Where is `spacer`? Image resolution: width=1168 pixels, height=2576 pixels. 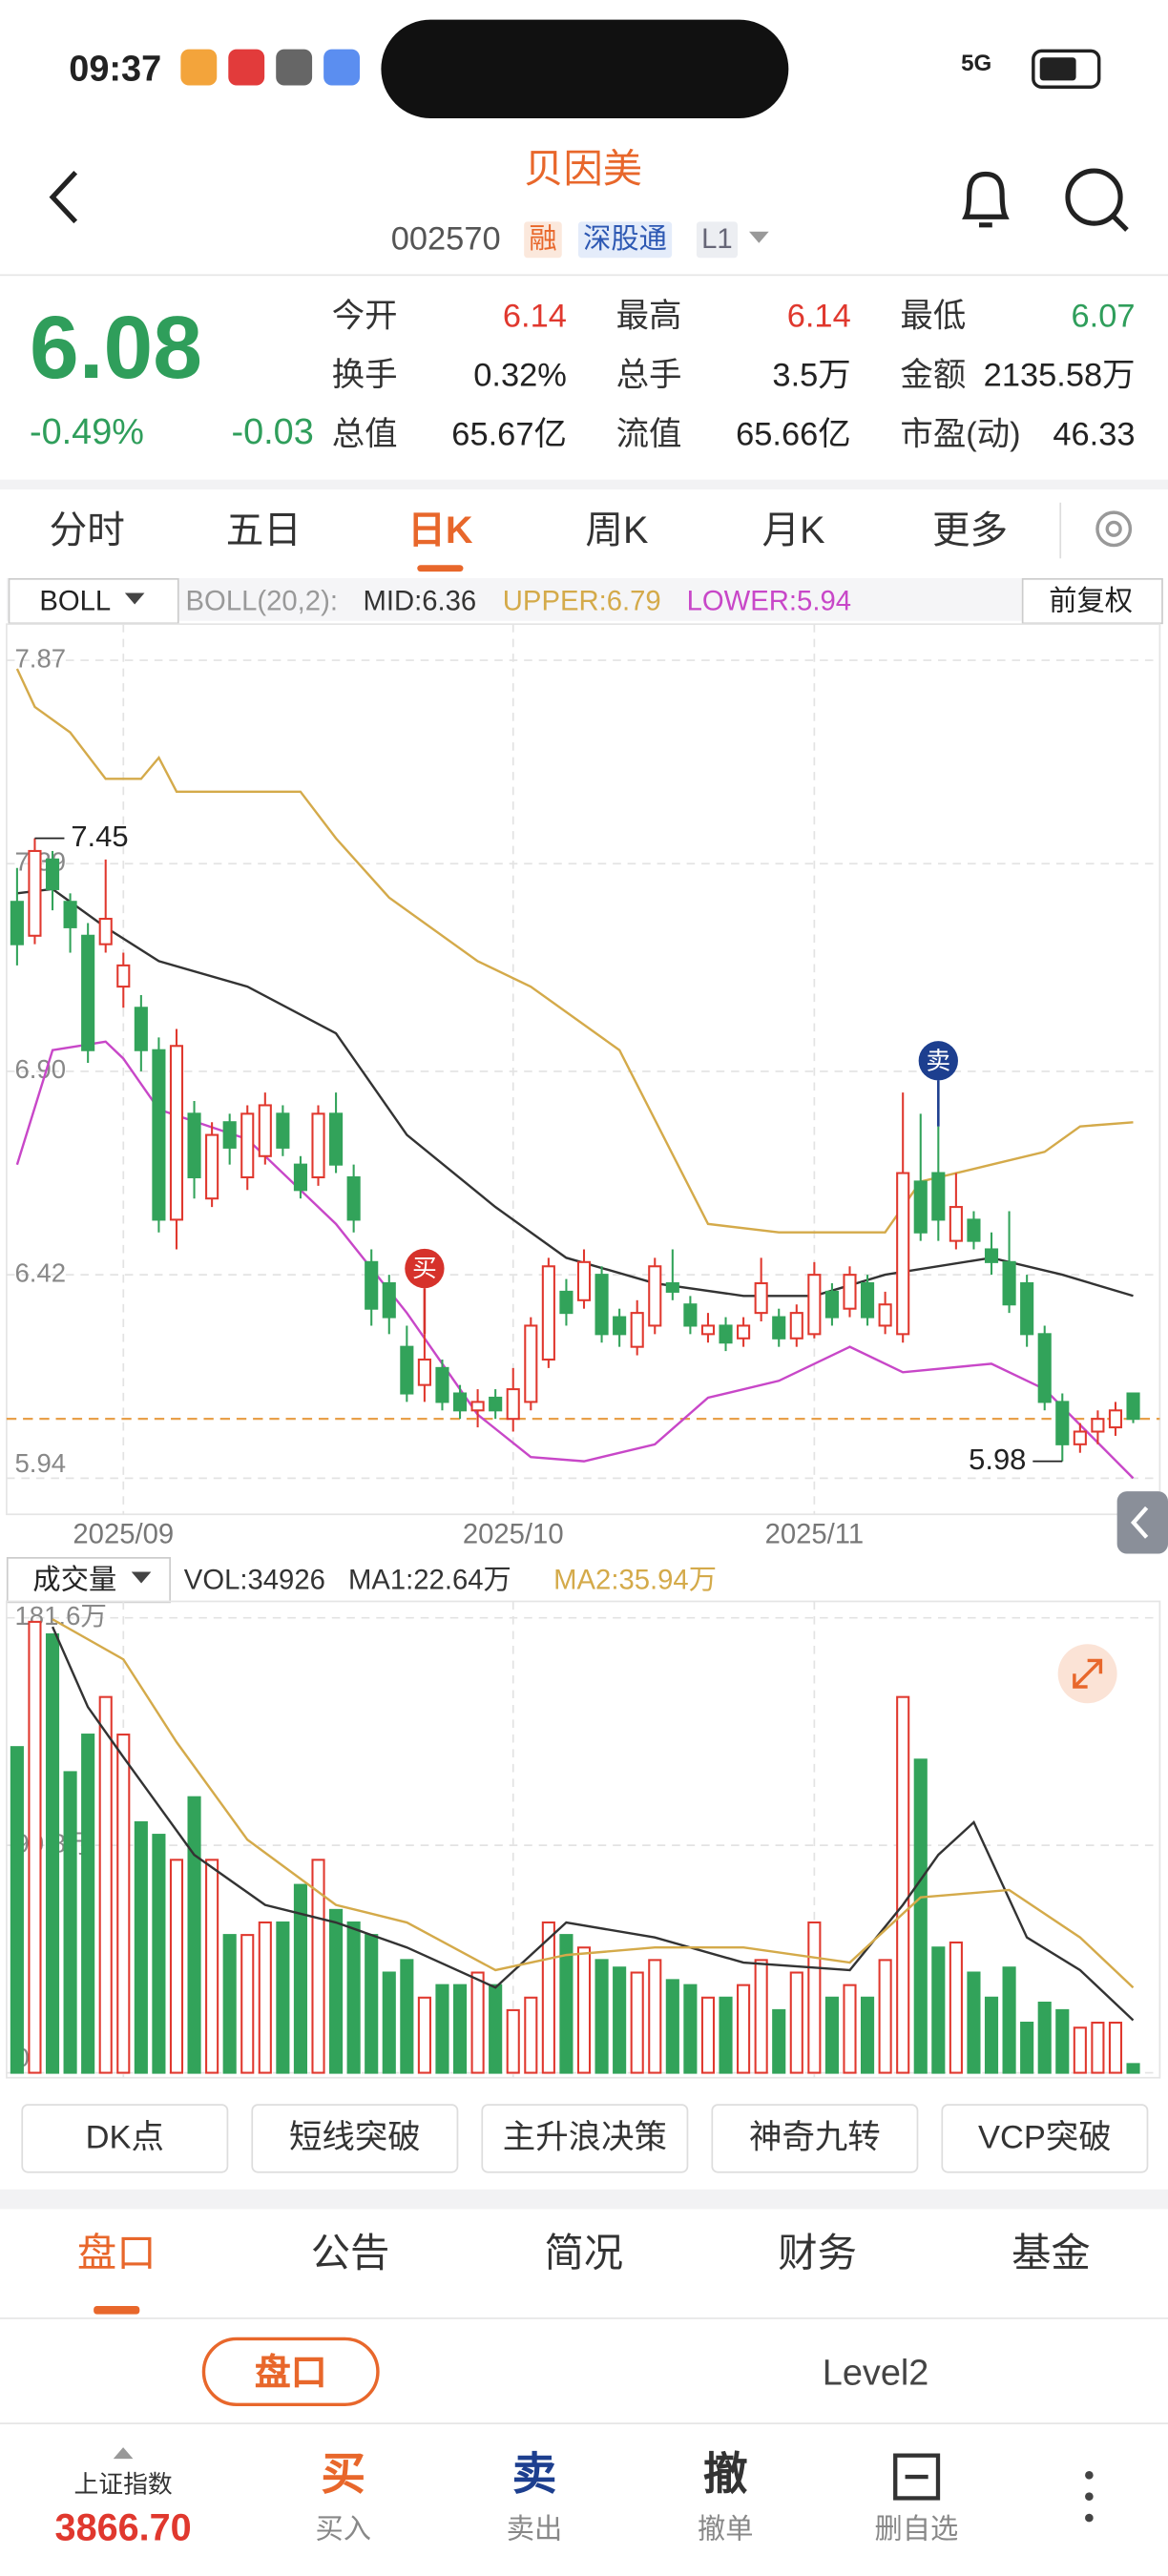 spacer is located at coordinates (584, 2199).